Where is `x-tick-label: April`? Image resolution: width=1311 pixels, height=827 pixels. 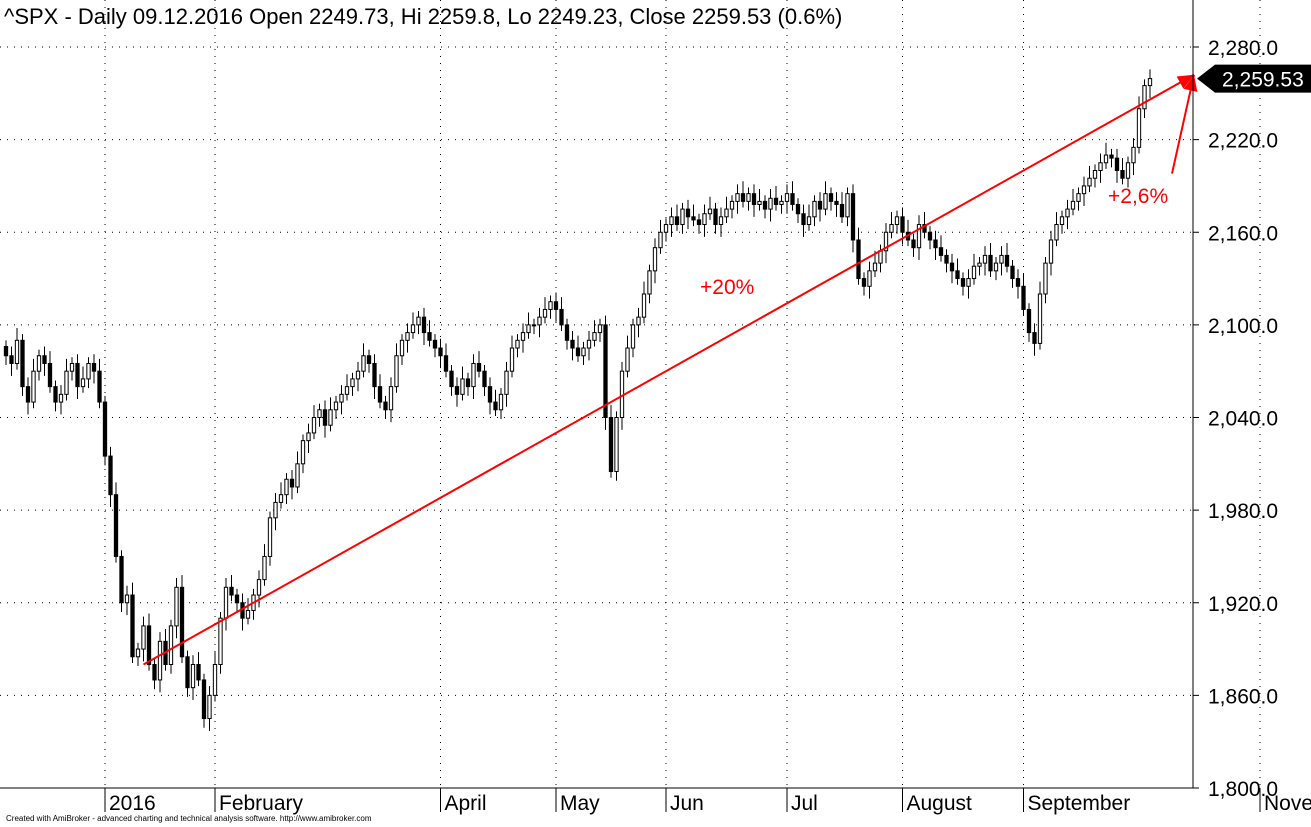
x-tick-label: April is located at coordinates (466, 803).